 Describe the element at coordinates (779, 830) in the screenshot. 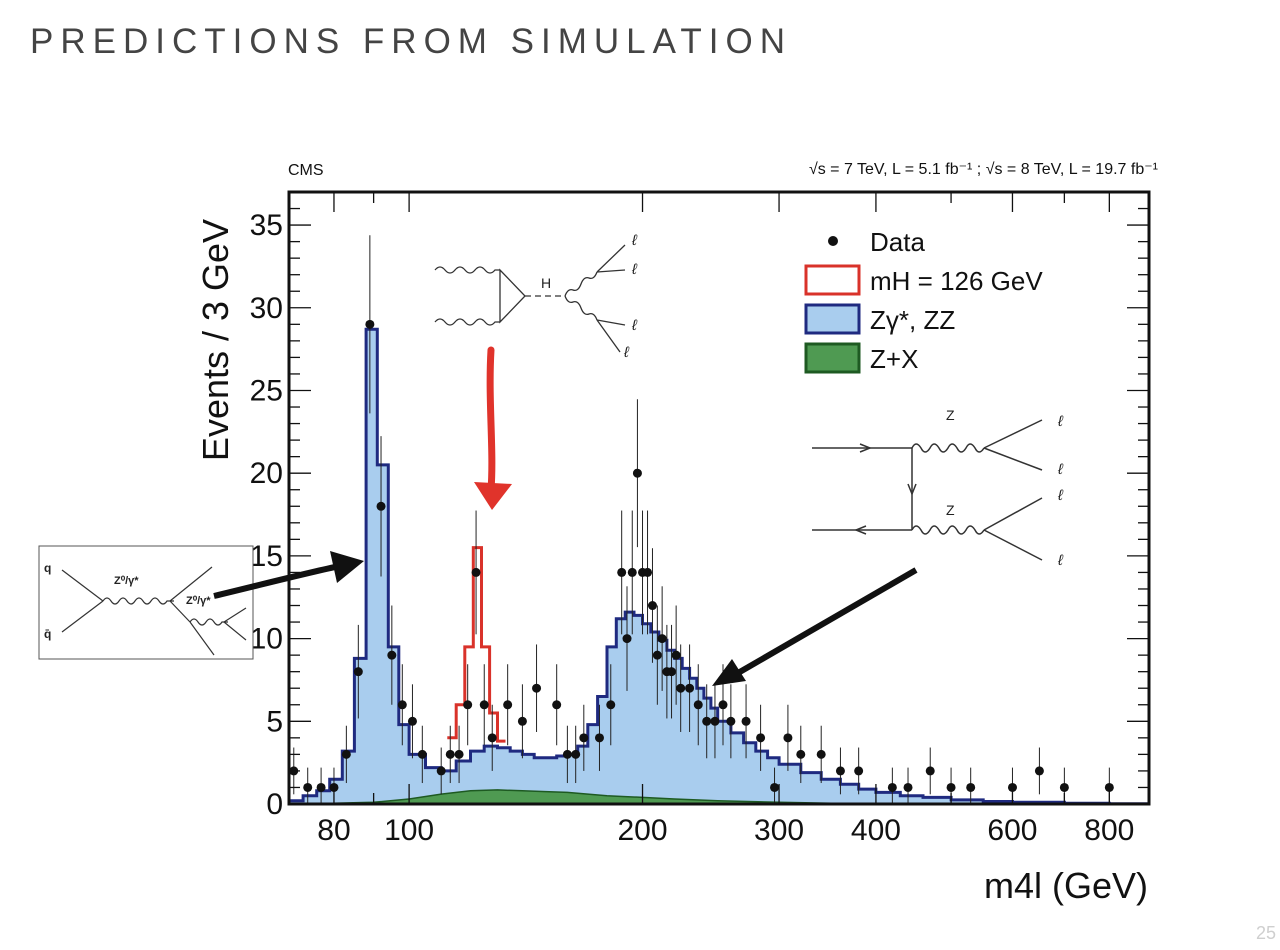

I see `x-tick-label: 300` at that location.